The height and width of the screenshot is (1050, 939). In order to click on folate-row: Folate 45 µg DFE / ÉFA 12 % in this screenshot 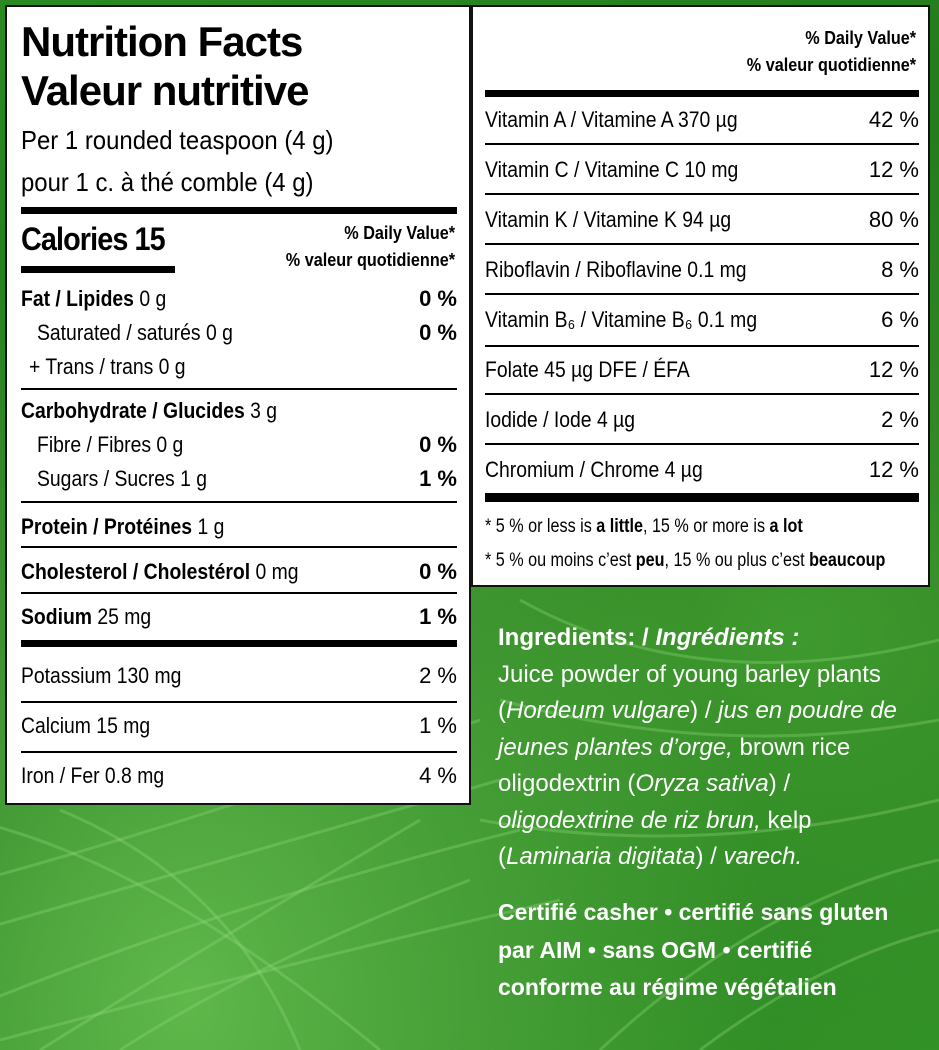, I will do `click(702, 370)`.